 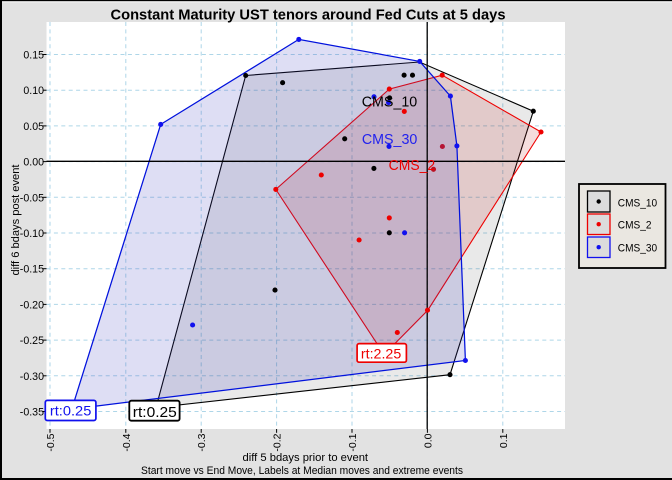 What do you see at coordinates (32, 341) in the screenshot?
I see `svg-text: -0.25` at bounding box center [32, 341].